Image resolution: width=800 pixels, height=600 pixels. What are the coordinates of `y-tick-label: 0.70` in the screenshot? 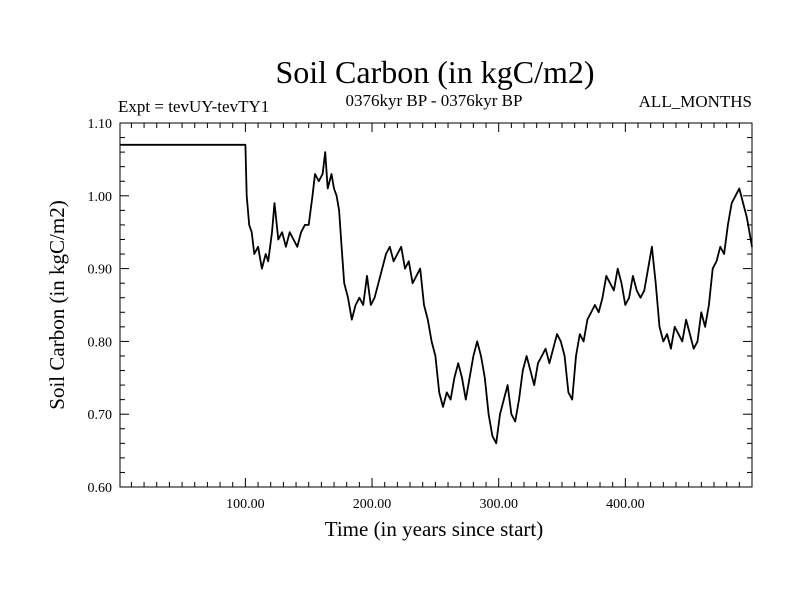 It's located at (100, 415).